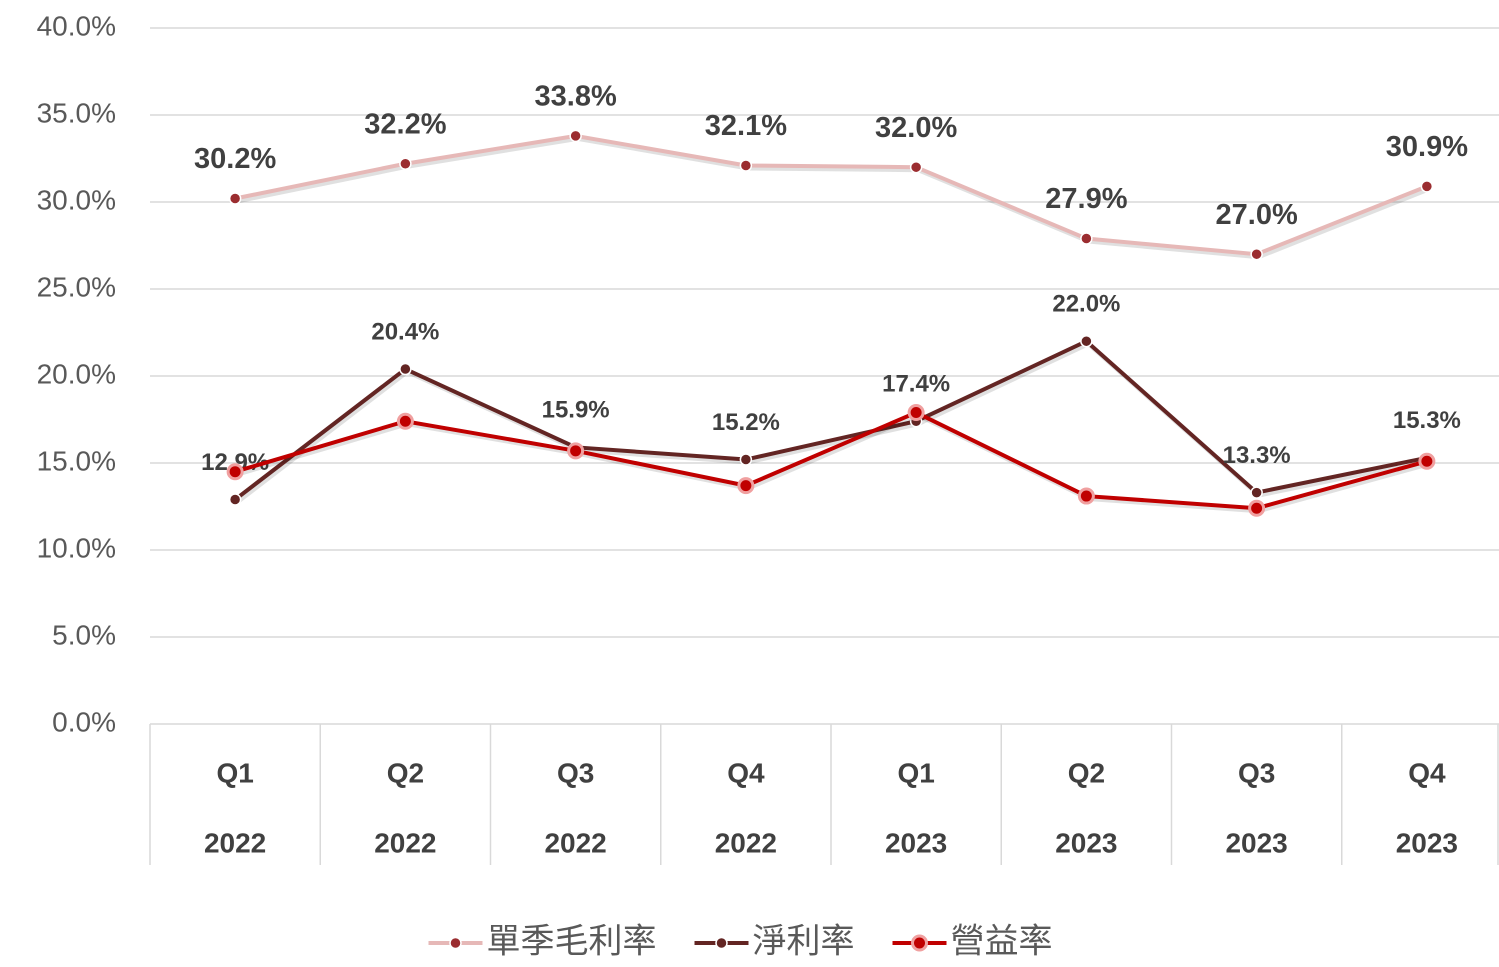  I want to click on data-label: 32.2%, so click(405, 124).